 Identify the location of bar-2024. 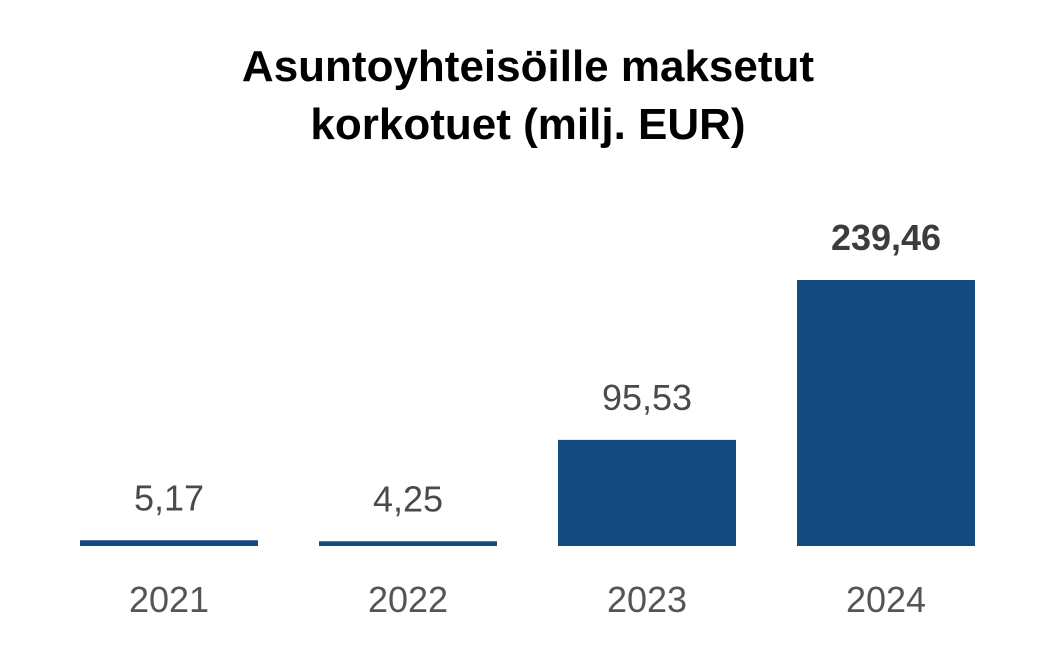
(886, 413).